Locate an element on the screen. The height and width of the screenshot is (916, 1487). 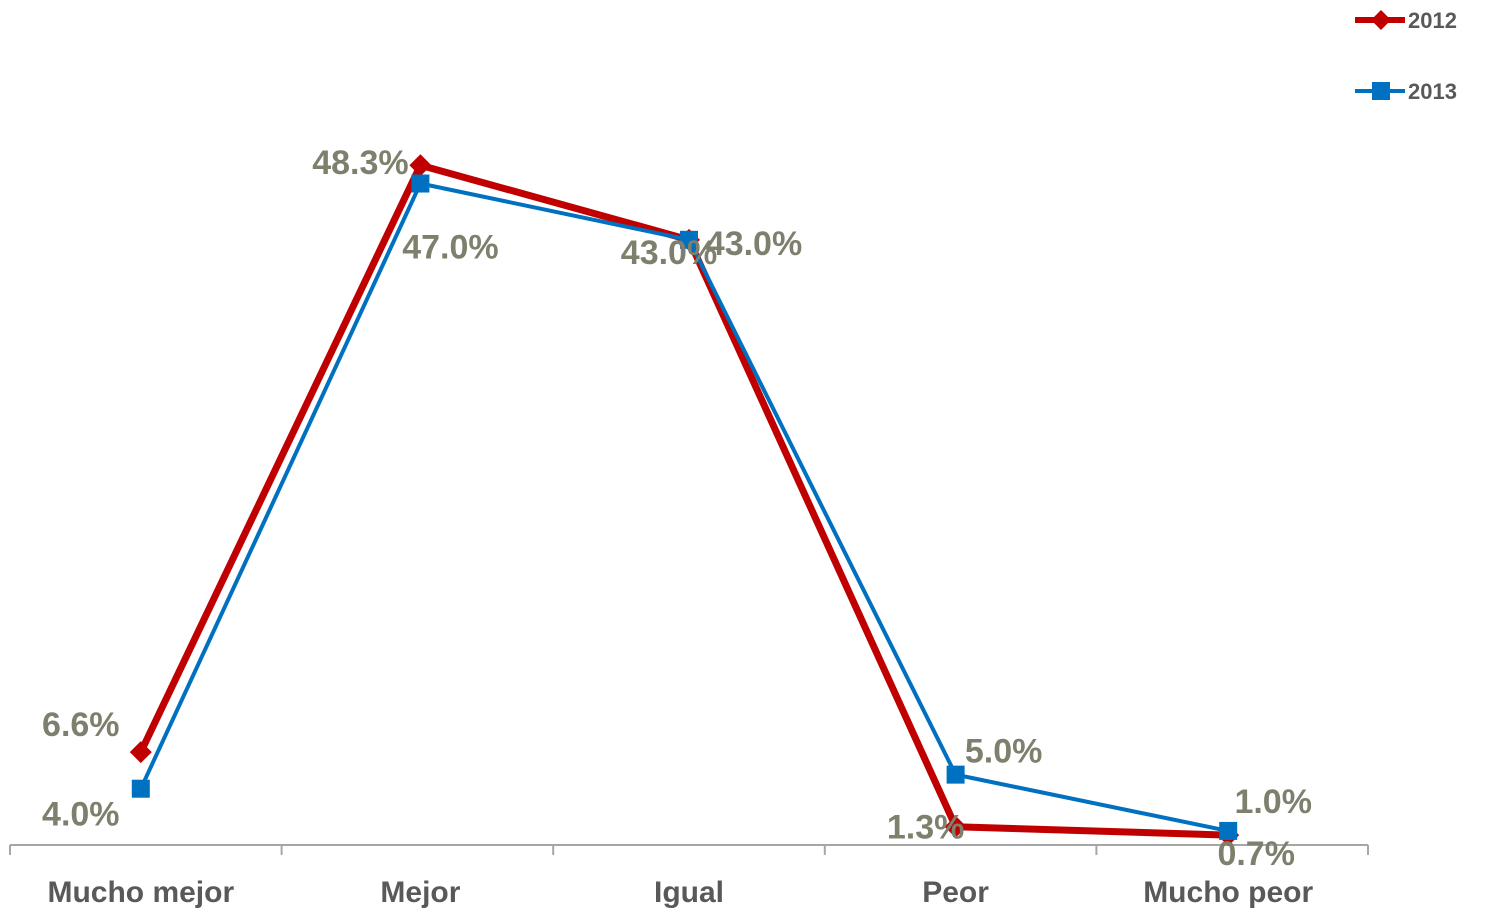
data-label-2012: 48.3% is located at coordinates (360, 163).